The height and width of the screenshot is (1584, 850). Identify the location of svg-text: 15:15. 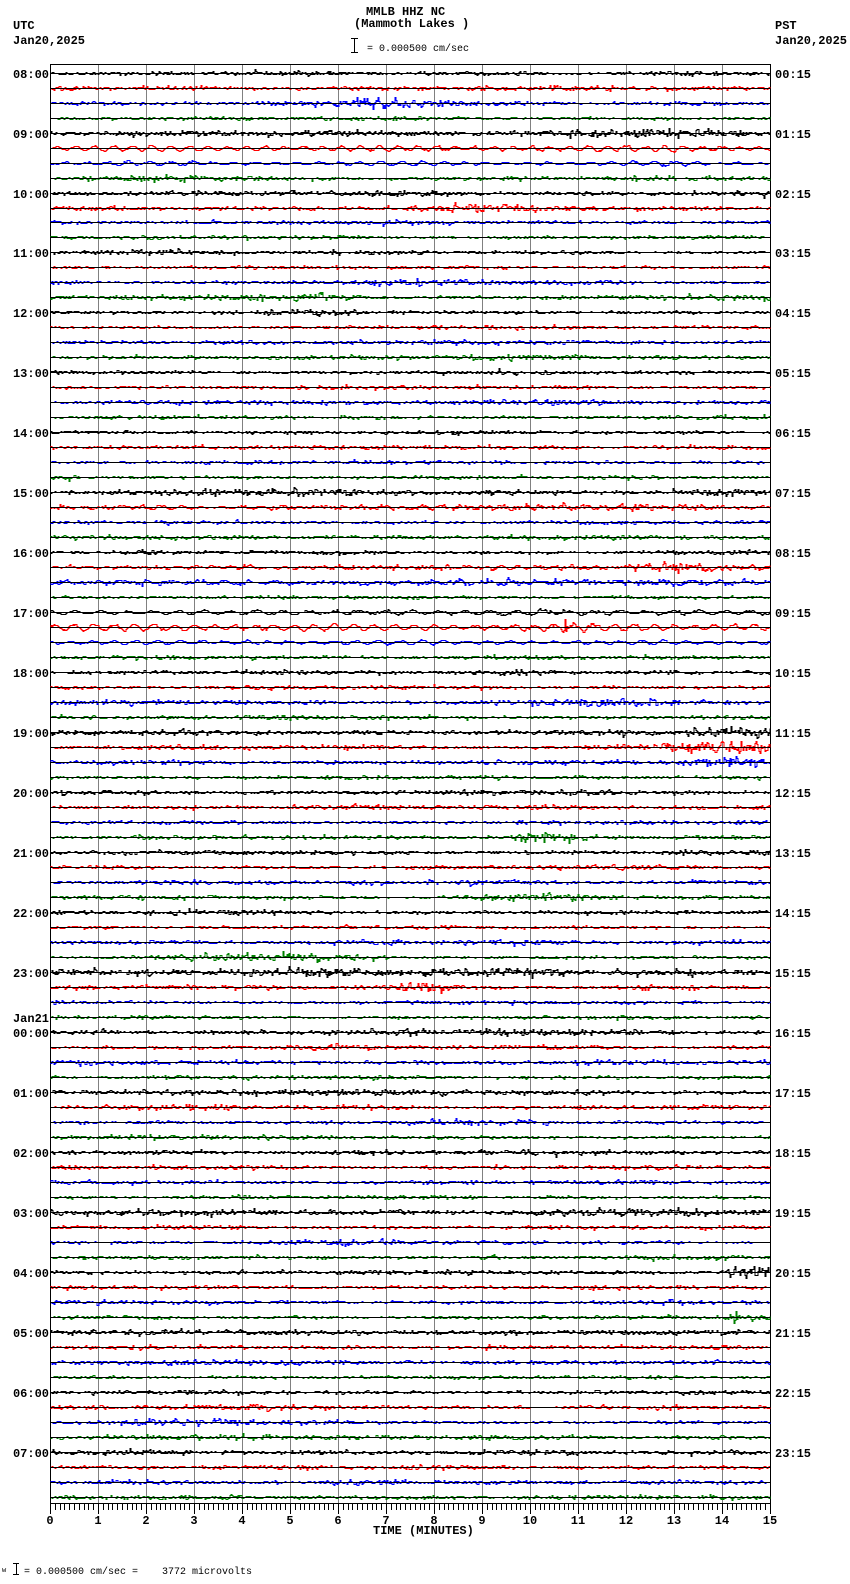
(793, 974).